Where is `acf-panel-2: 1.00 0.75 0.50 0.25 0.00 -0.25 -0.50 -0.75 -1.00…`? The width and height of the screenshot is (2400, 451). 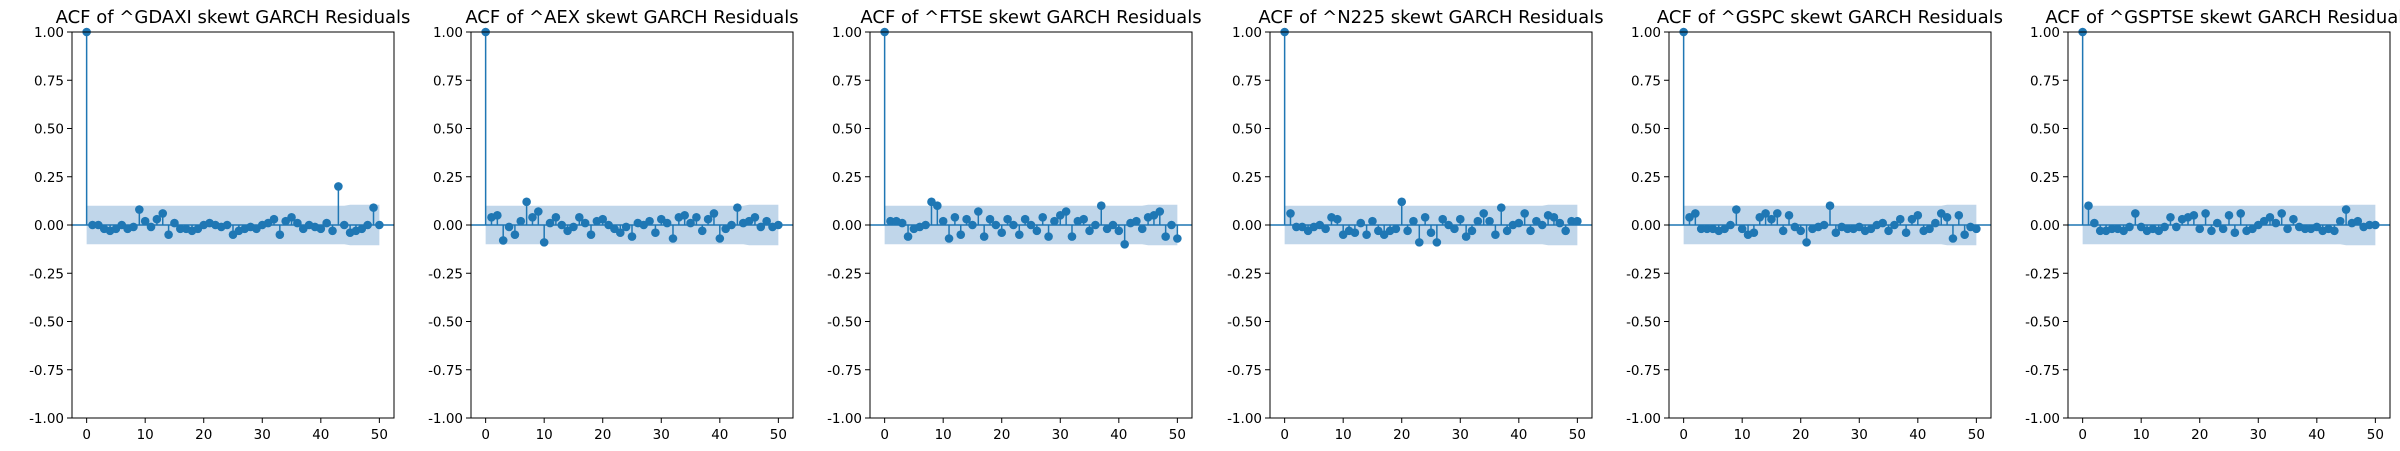
acf-panel-2: 1.00 0.75 0.50 0.25 0.00 -0.25 -0.50 -0.75 -1.00… is located at coordinates (613, 225).